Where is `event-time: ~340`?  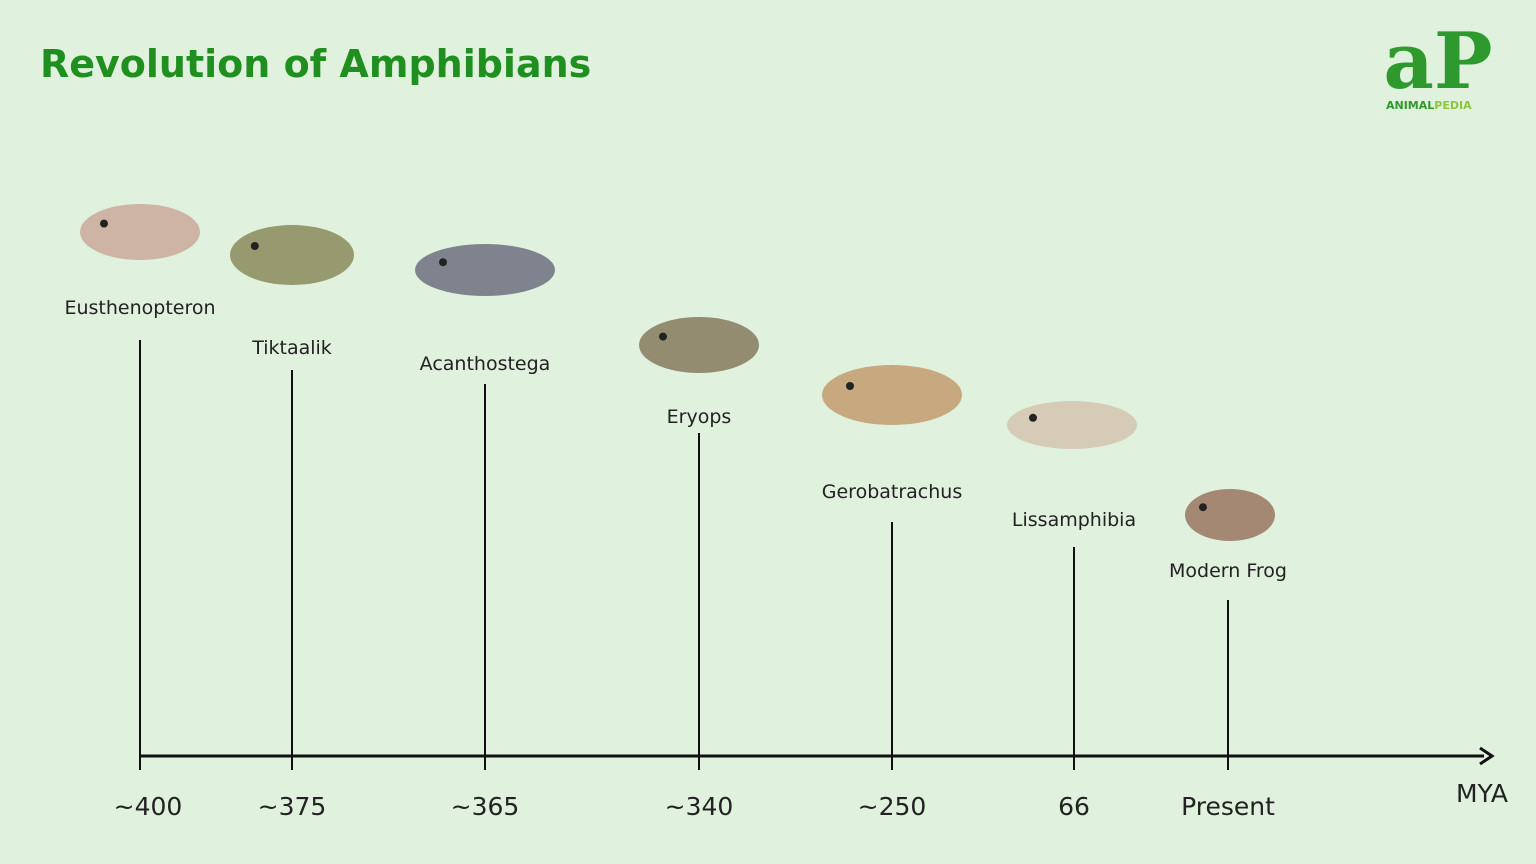 event-time: ~340 is located at coordinates (699, 806).